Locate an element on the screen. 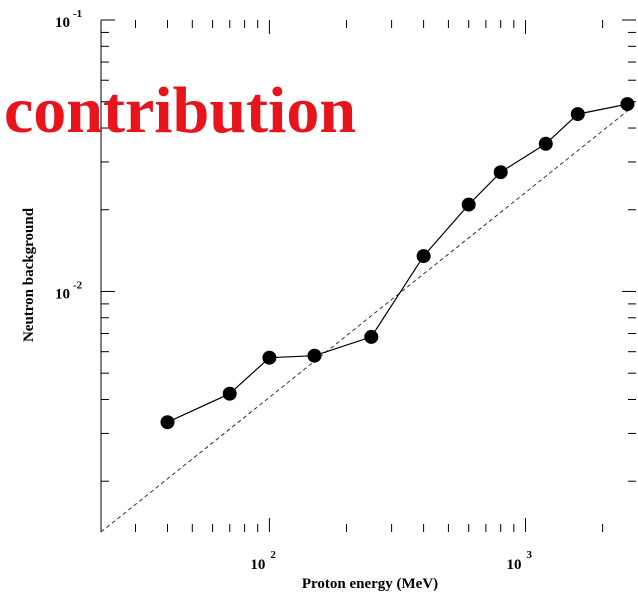 This screenshot has height=595, width=638. overlay-title: contribution is located at coordinates (180, 110).